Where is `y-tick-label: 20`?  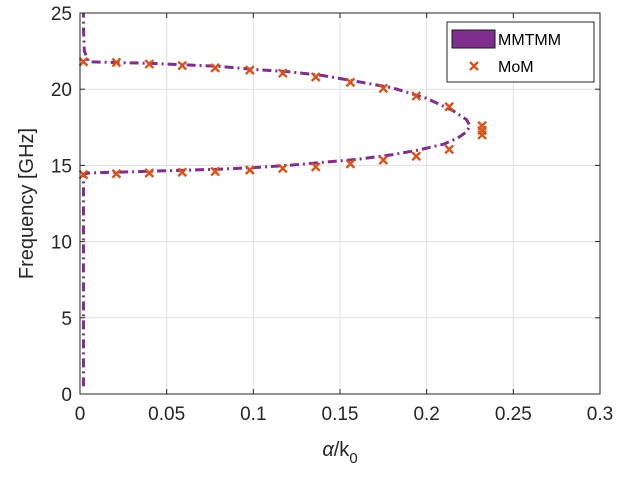
y-tick-label: 20 is located at coordinates (61, 90).